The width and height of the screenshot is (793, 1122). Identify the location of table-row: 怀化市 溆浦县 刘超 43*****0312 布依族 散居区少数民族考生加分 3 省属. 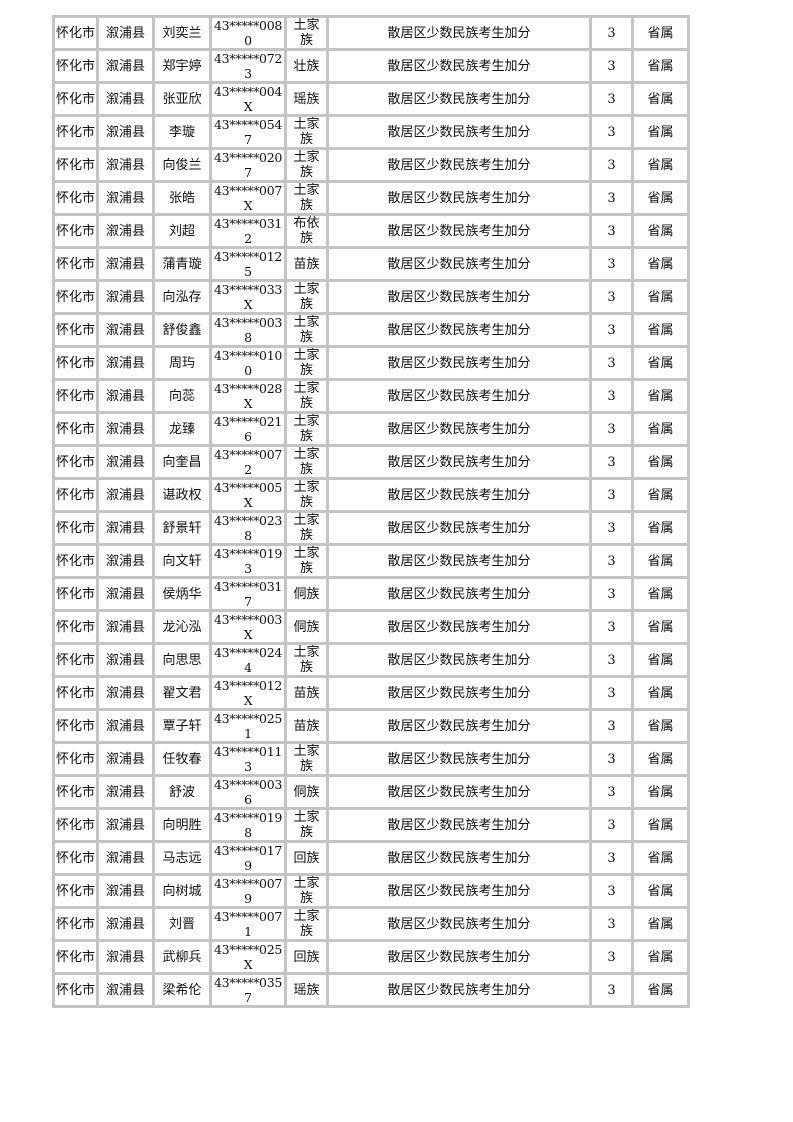
(371, 231).